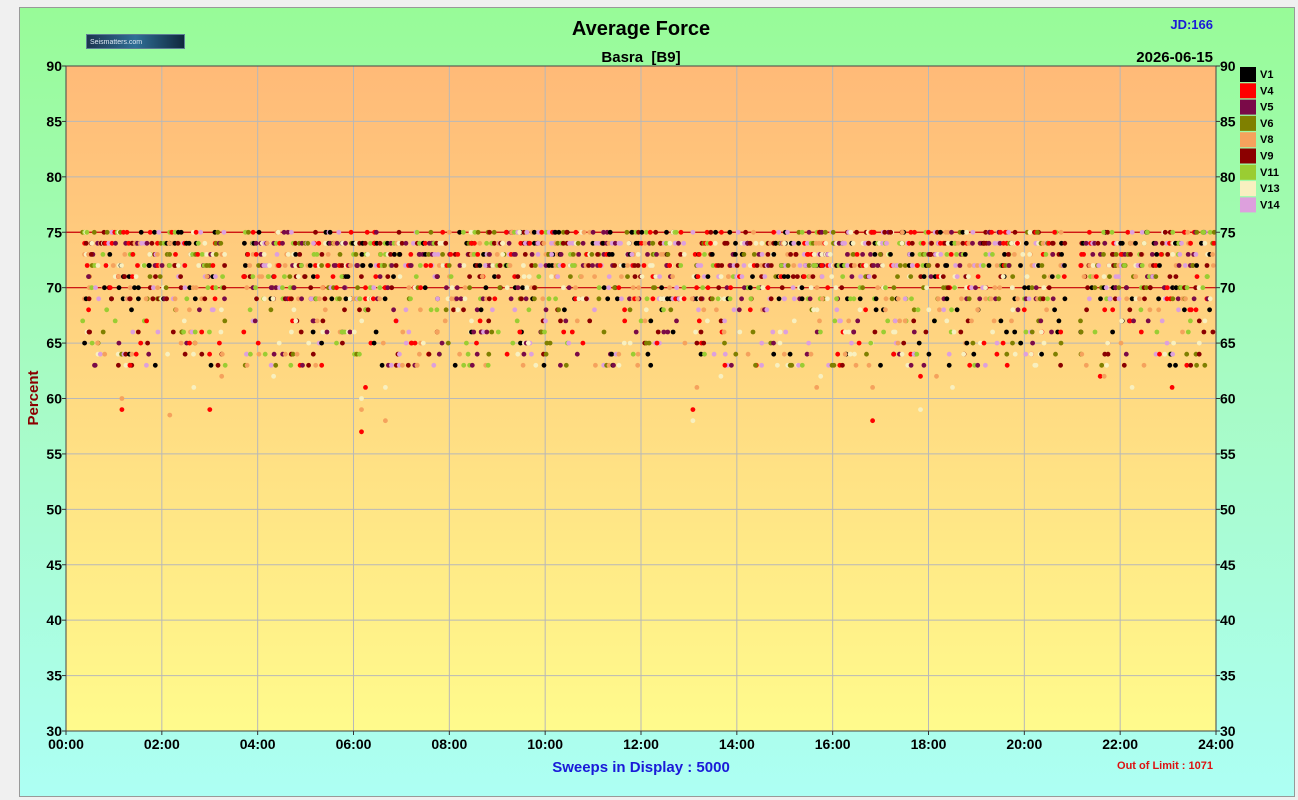 This screenshot has height=800, width=1298. What do you see at coordinates (1266, 140) in the screenshot?
I see `legend-label-v8: V8` at bounding box center [1266, 140].